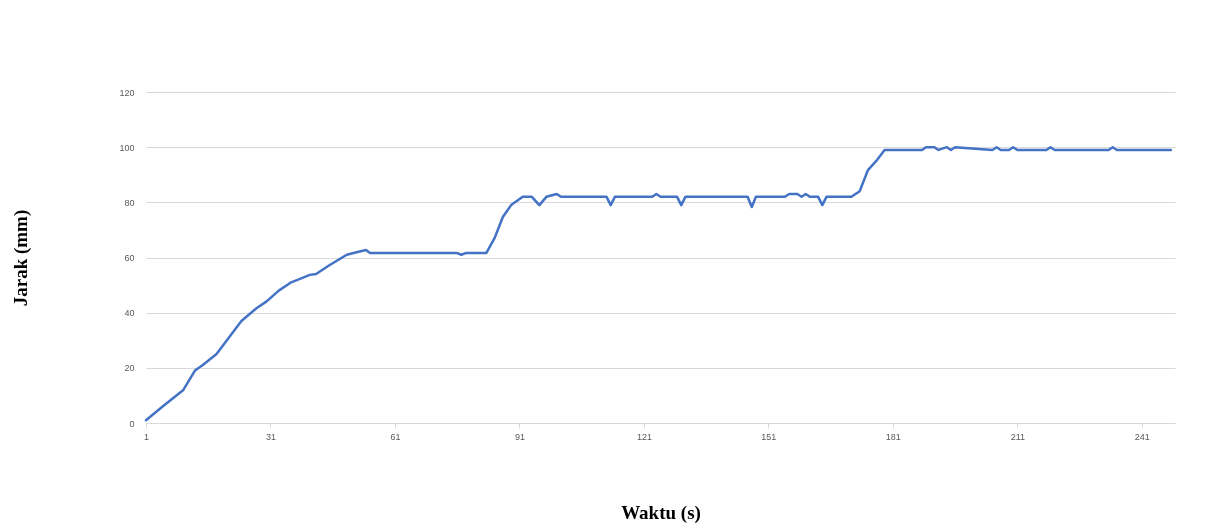 This screenshot has height=524, width=1209. I want to click on x-tick-label: 91, so click(519, 436).